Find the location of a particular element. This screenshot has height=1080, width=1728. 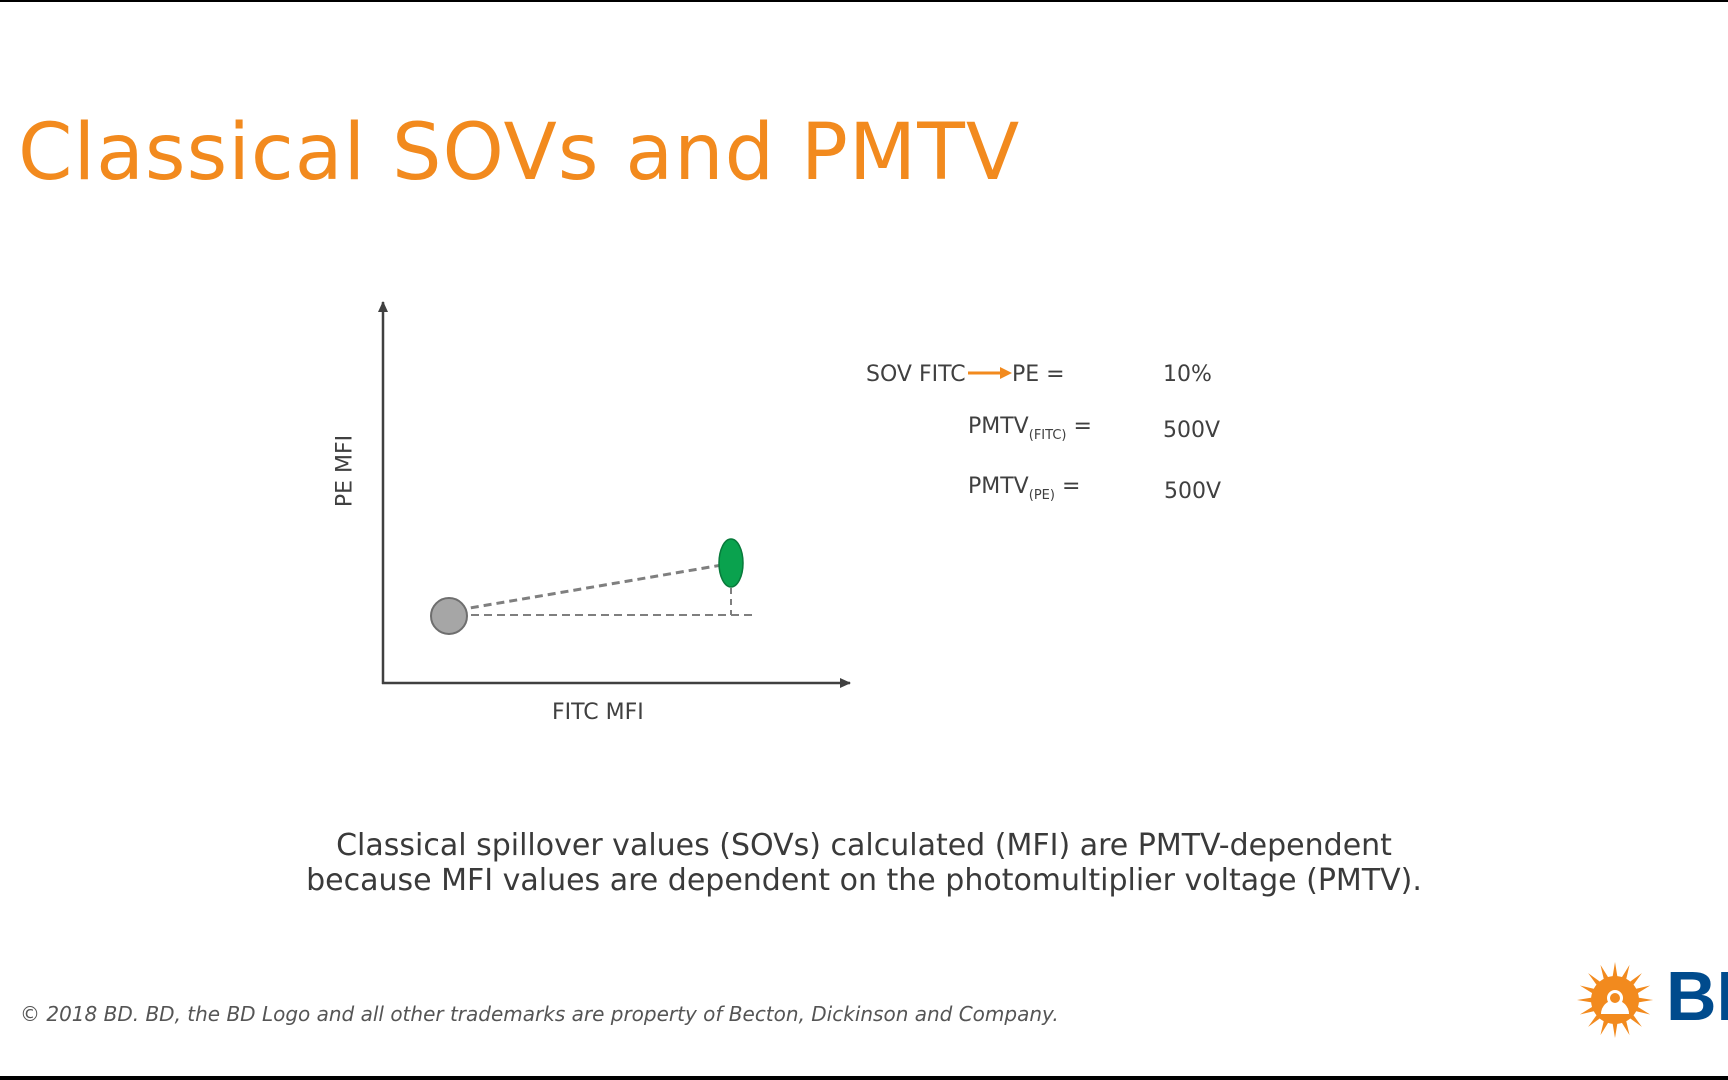

pmtv-fitc-label: PMTV(FITC) = is located at coordinates (1030, 428).